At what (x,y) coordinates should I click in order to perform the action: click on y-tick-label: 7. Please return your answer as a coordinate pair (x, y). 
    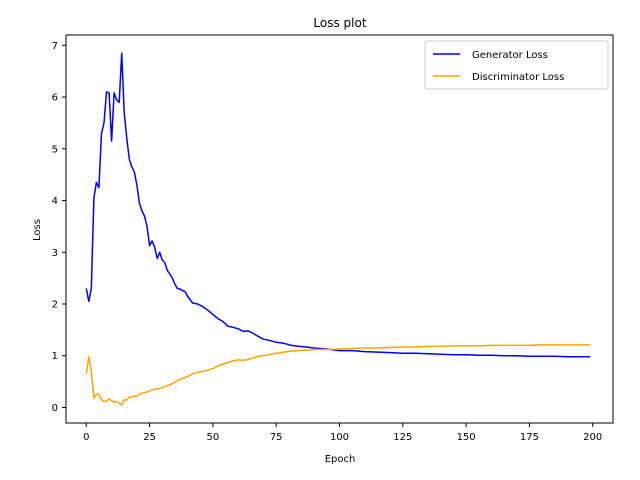
    Looking at the image, I should click on (55, 46).